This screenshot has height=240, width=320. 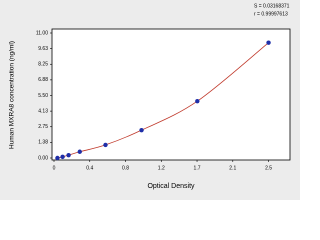 What do you see at coordinates (89, 168) in the screenshot?
I see `x-tick-label: 0.4` at bounding box center [89, 168].